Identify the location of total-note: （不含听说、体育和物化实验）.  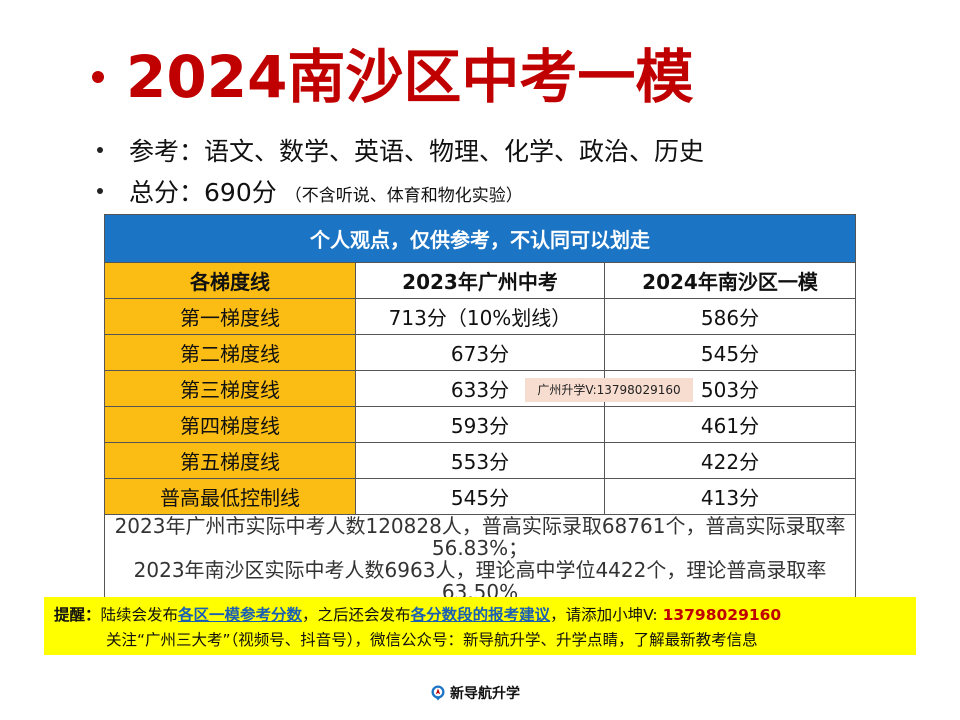
(403, 196).